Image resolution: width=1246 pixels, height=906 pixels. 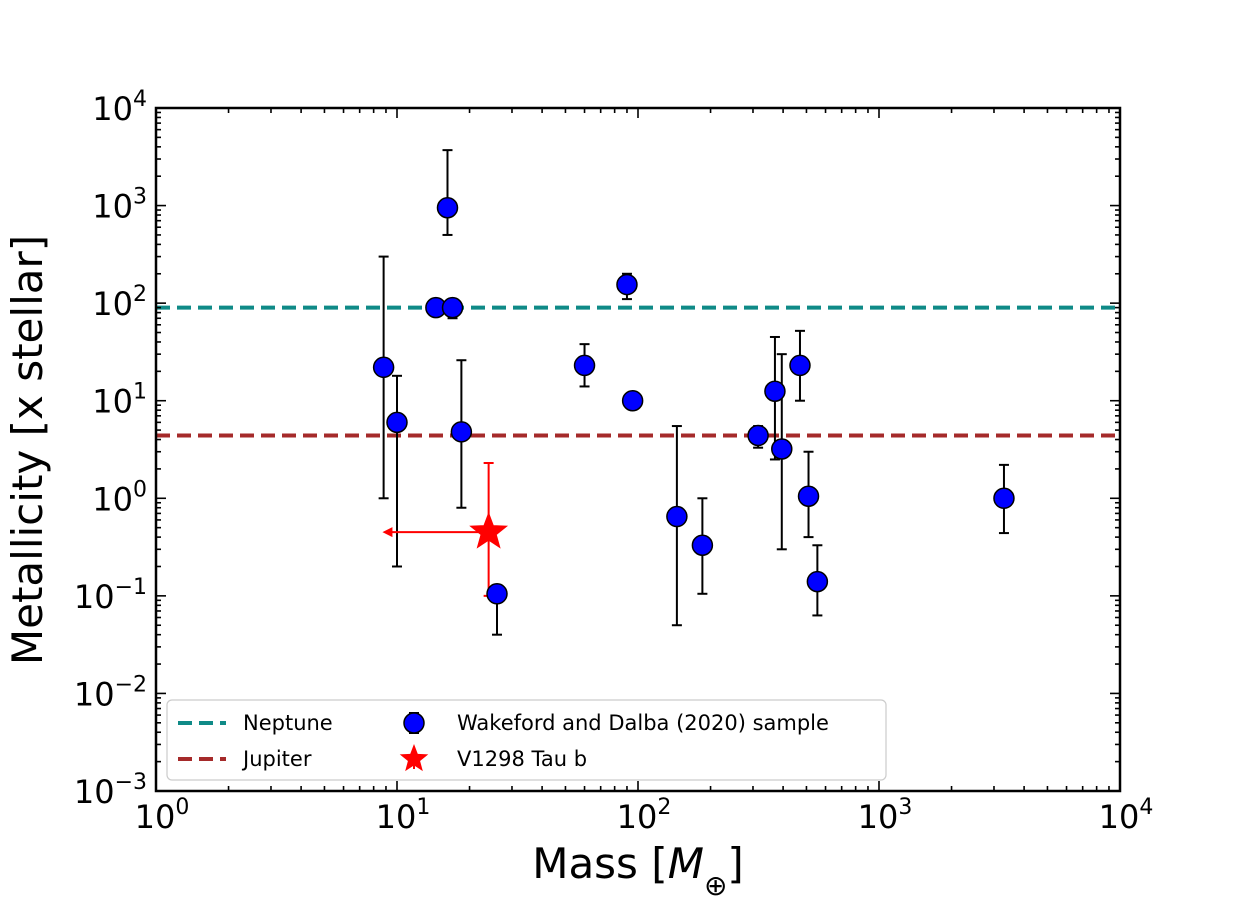 I want to click on y-tick-label: 10¹, so click(x=119, y=400).